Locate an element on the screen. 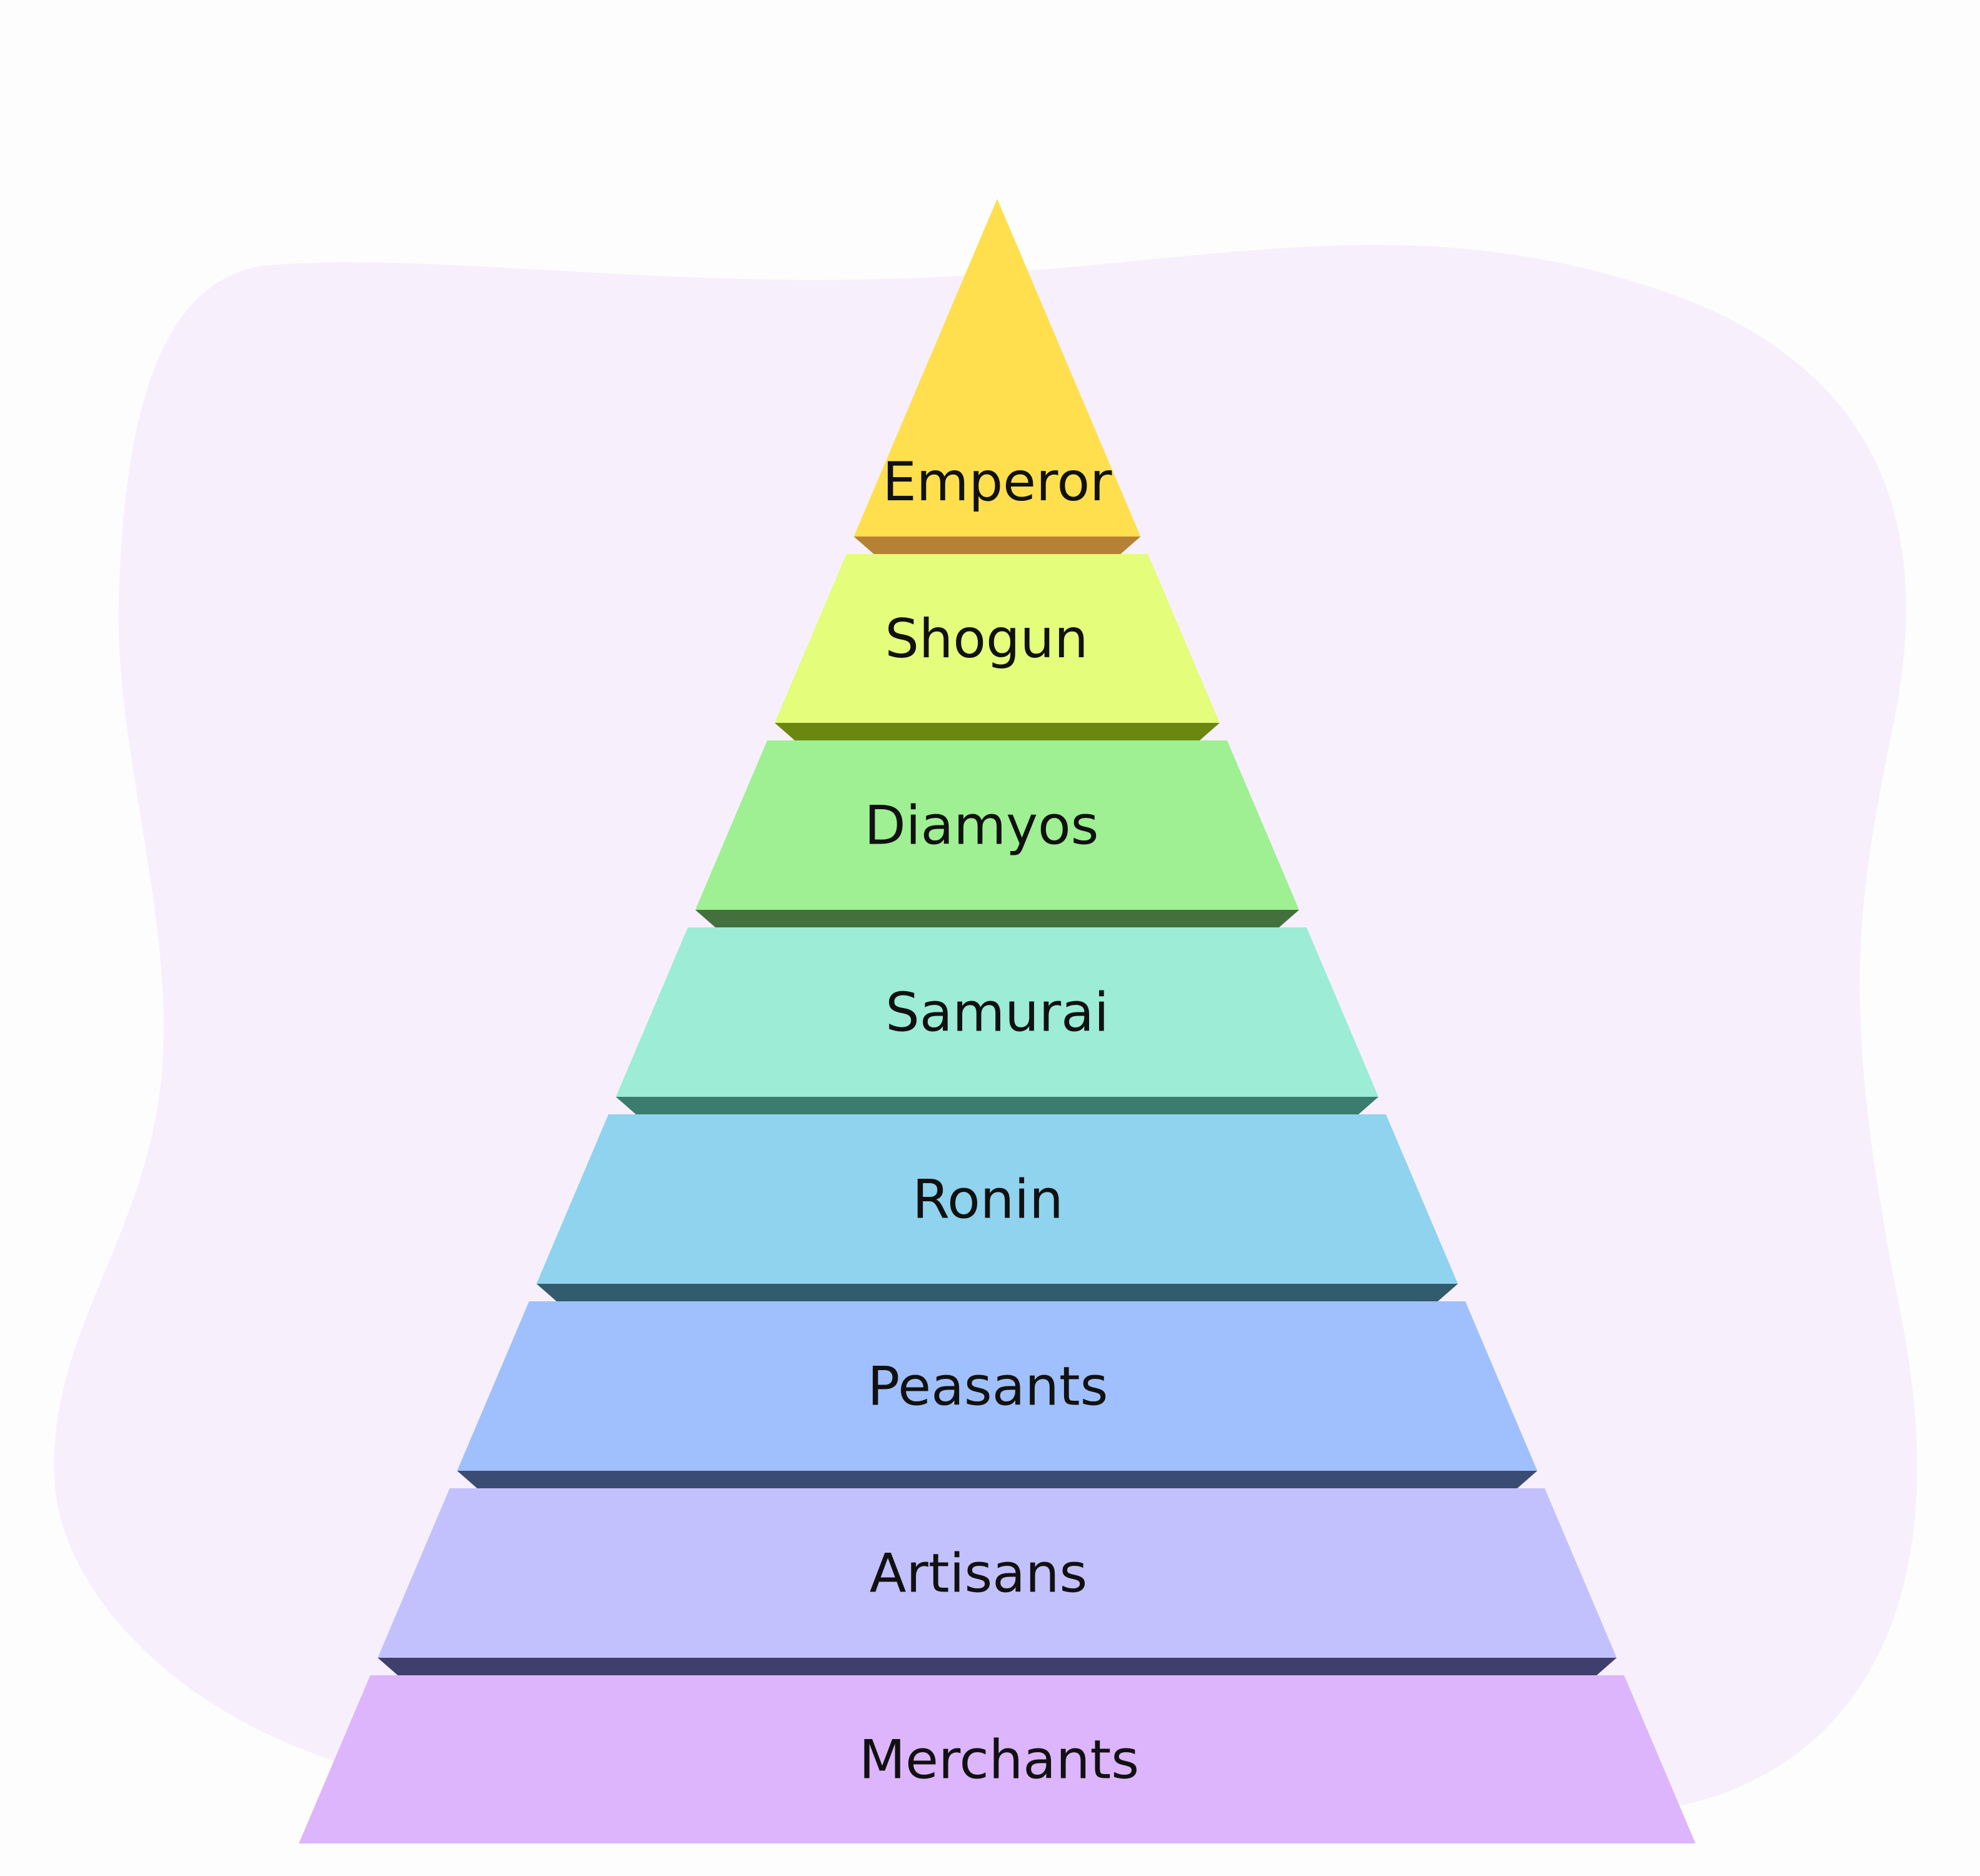  tier-diamyos-face is located at coordinates (997, 825).